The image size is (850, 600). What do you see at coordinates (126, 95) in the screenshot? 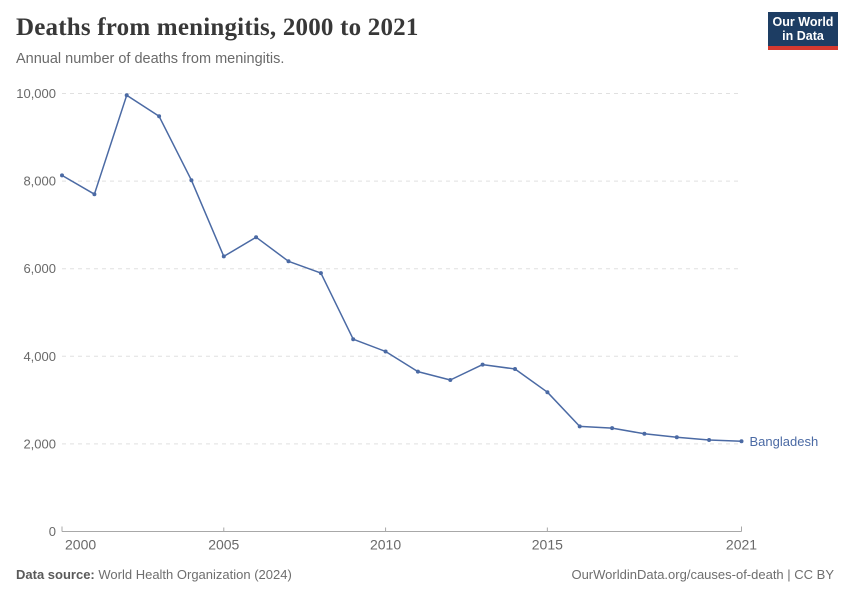
I see `data-point-2002` at bounding box center [126, 95].